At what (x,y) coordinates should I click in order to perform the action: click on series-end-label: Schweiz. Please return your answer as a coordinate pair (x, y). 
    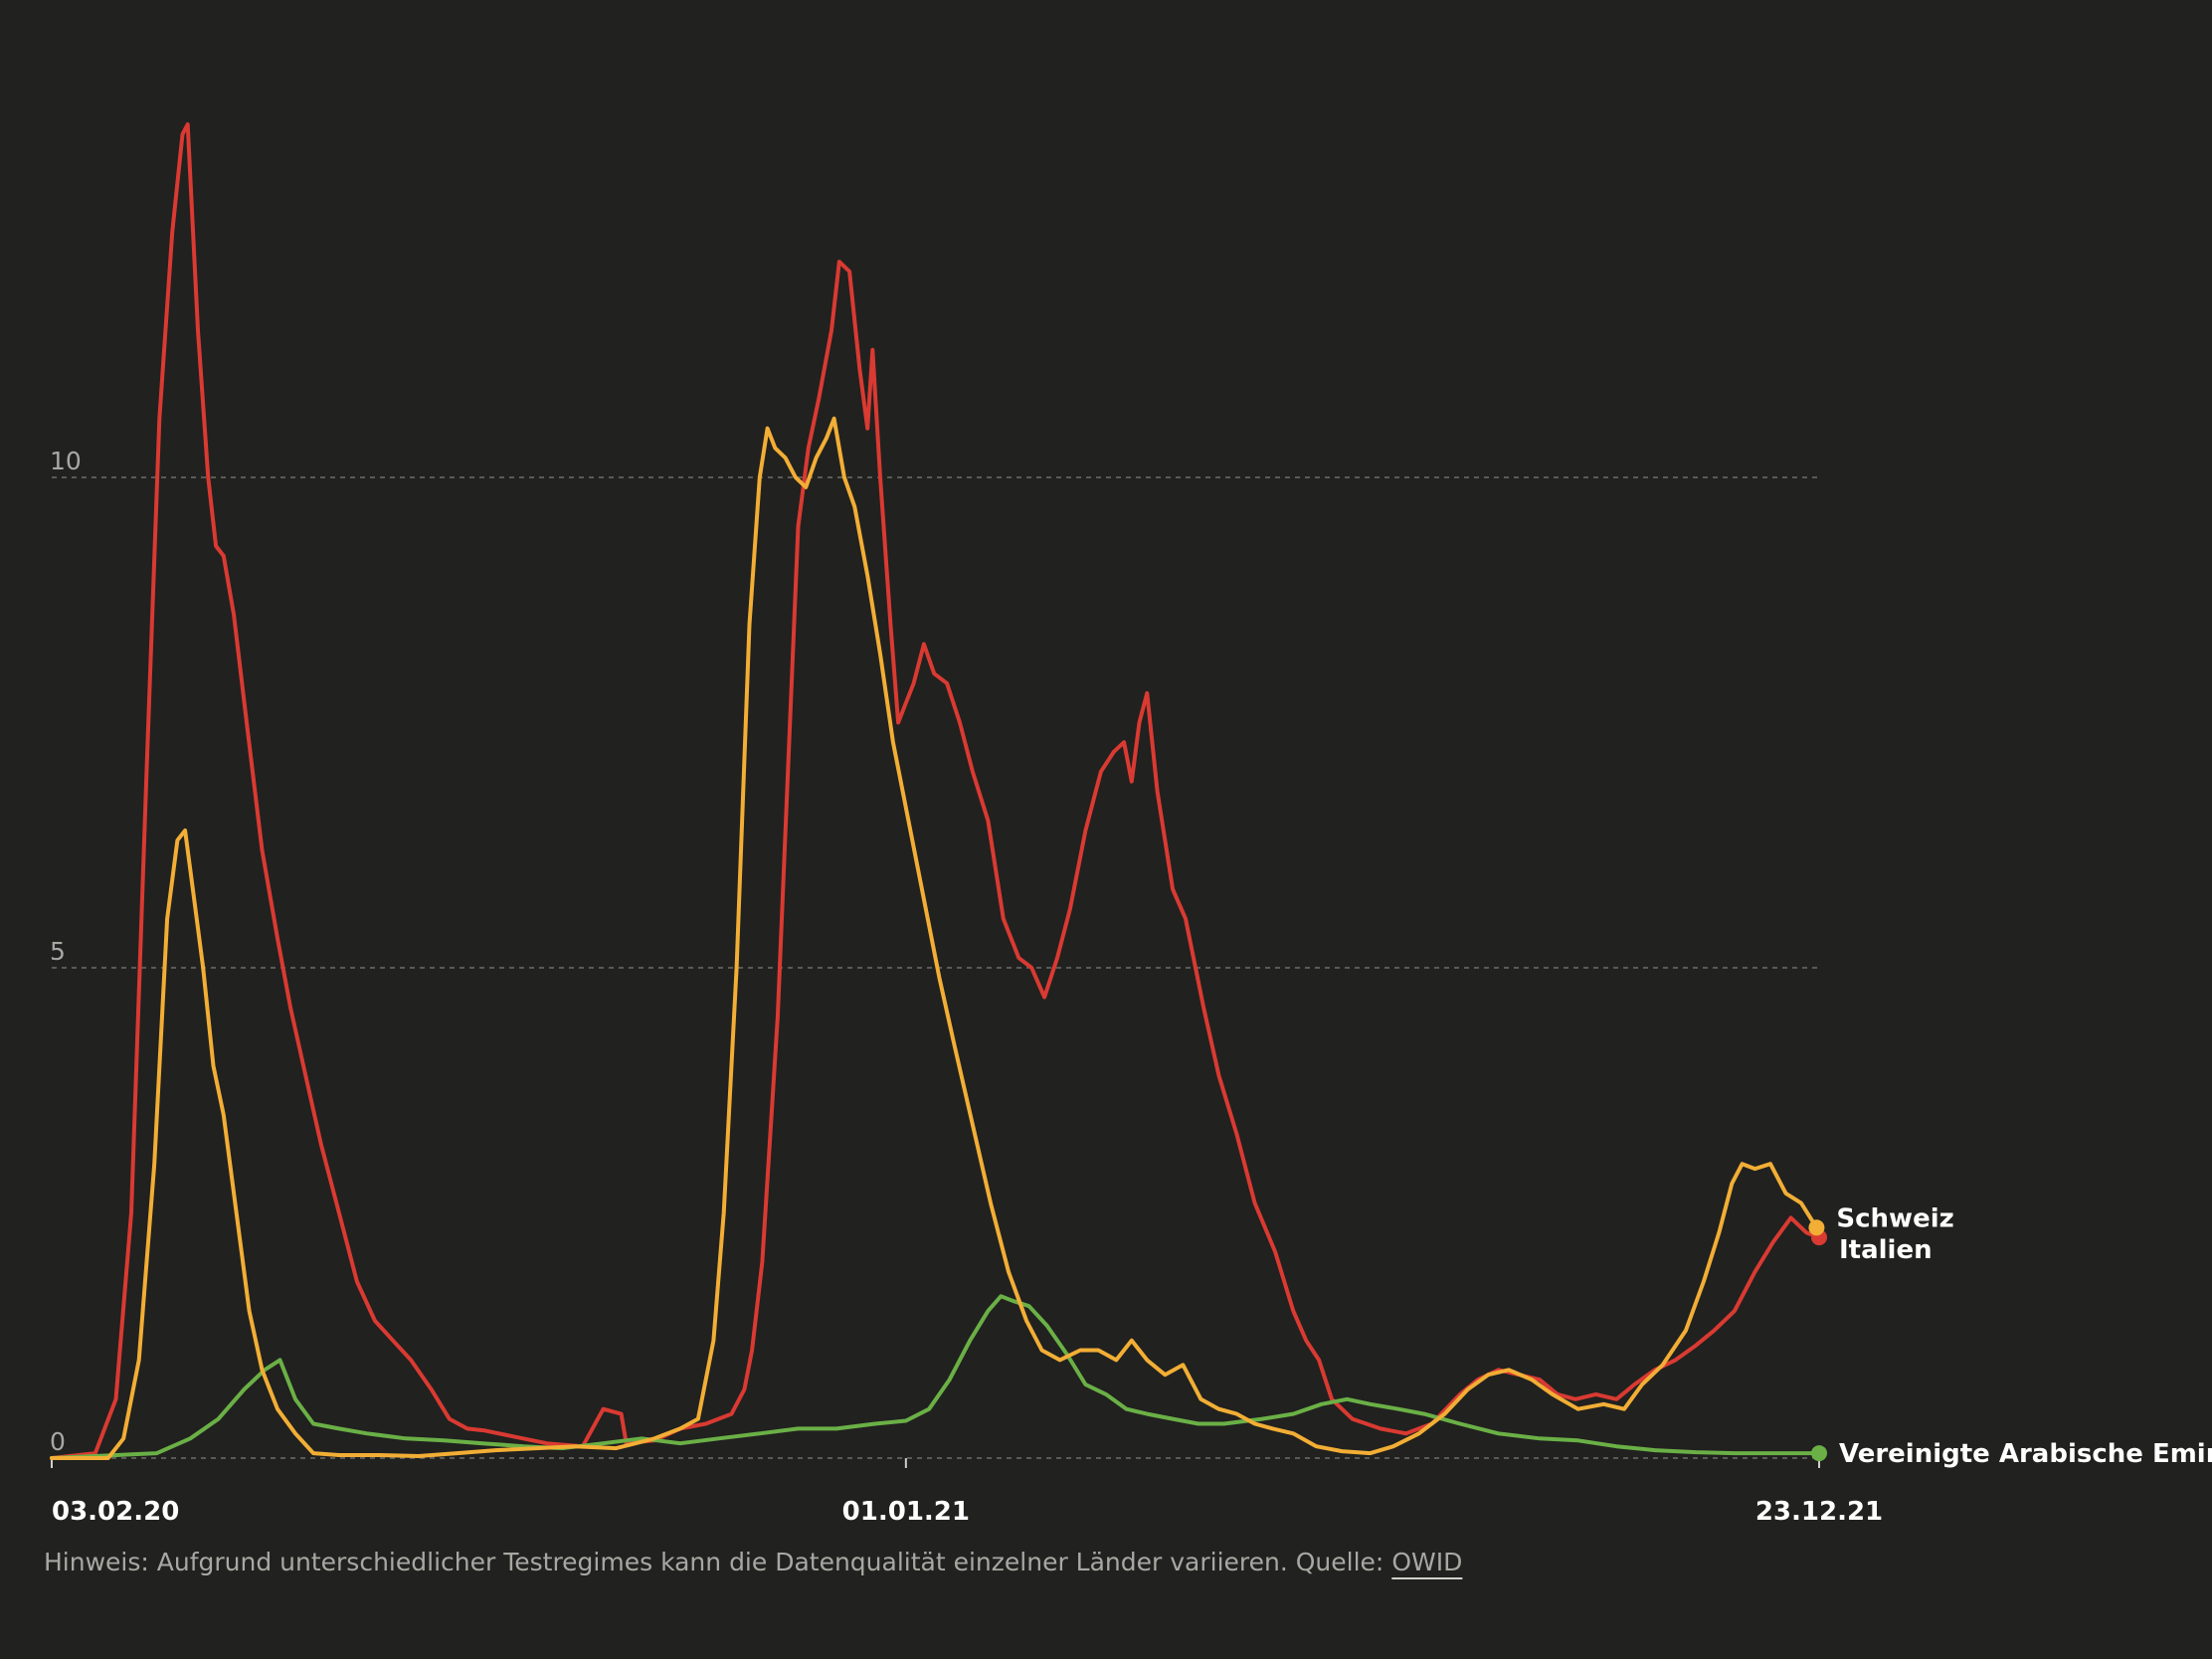
    Looking at the image, I should click on (1894, 1218).